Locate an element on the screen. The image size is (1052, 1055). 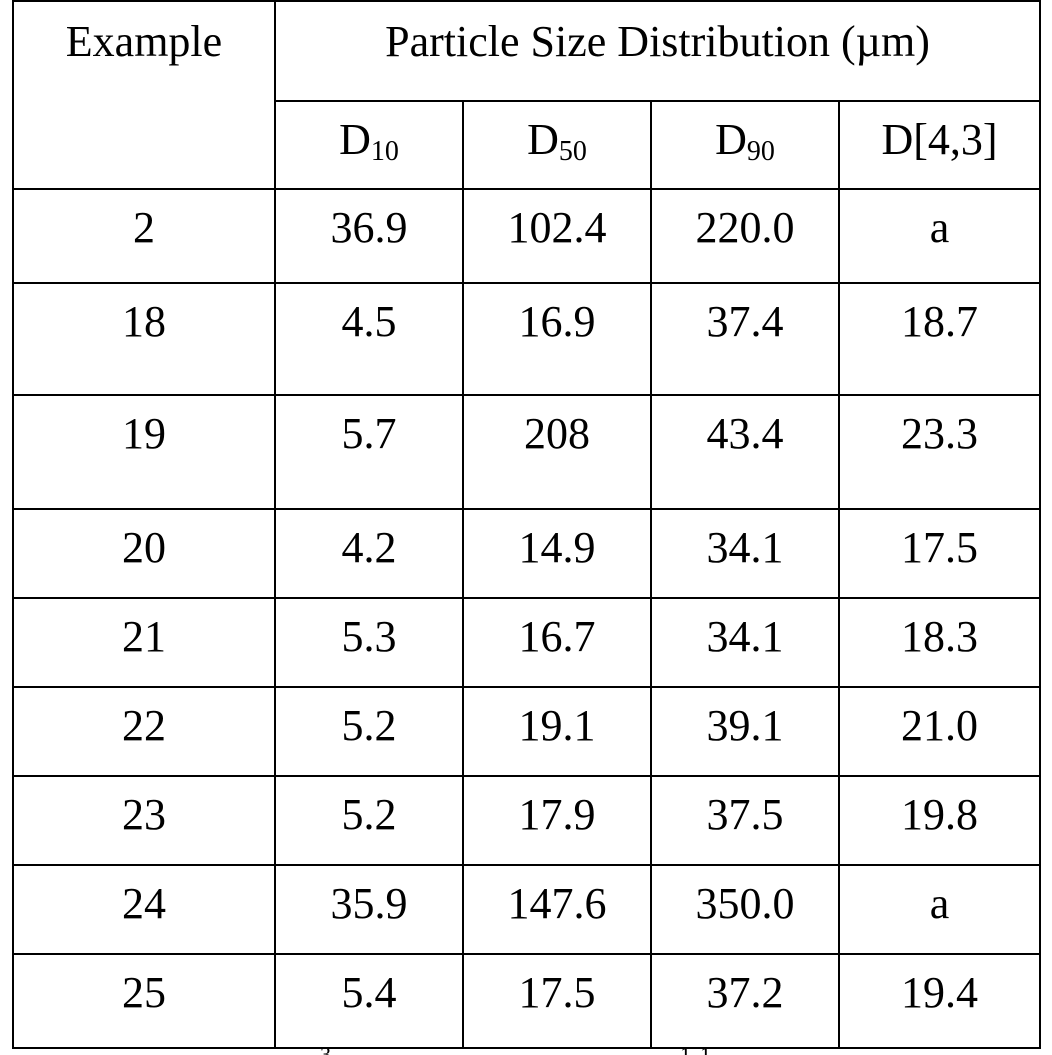
d10-cell: 5.7 is located at coordinates (369, 452).